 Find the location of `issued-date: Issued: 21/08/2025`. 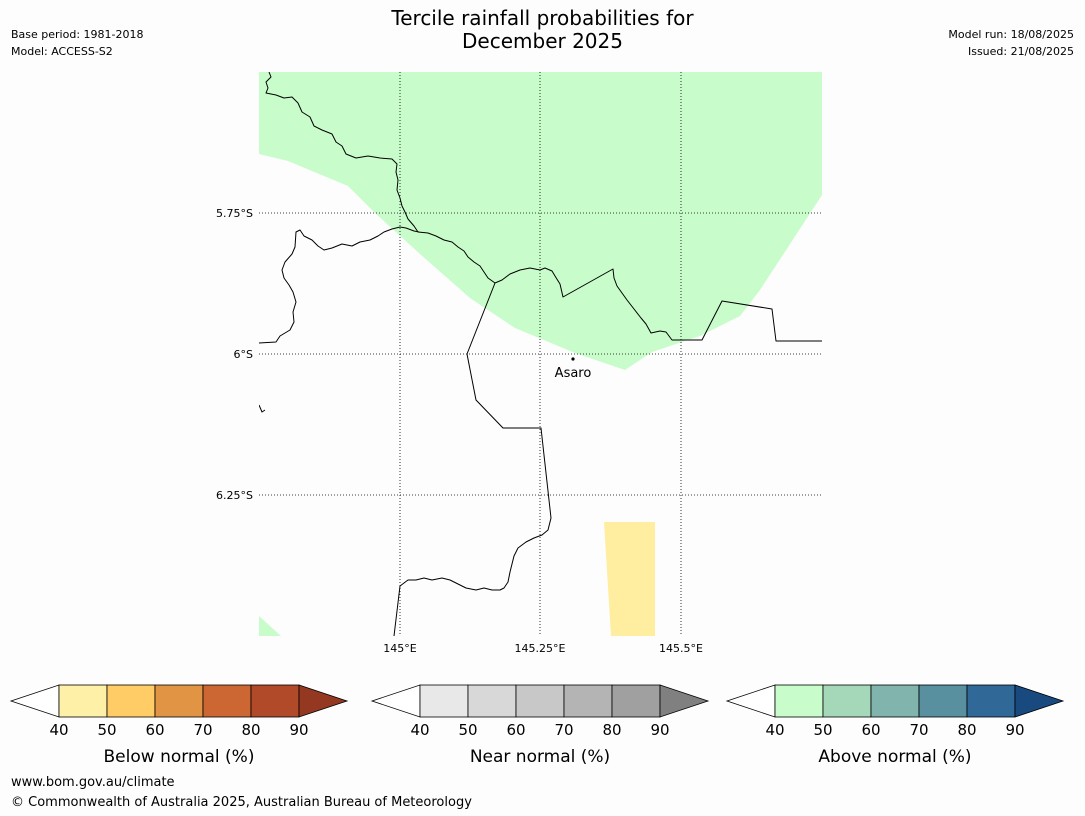

issued-date: Issued: 21/08/2025 is located at coordinates (1020, 51).